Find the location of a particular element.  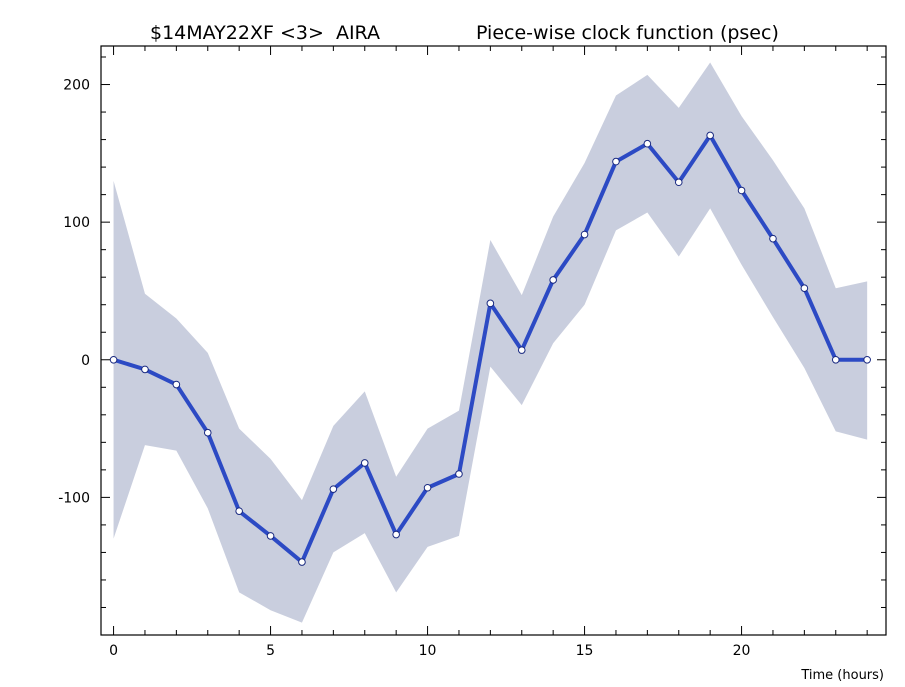

x-tick-label: 10 is located at coordinates (428, 651).